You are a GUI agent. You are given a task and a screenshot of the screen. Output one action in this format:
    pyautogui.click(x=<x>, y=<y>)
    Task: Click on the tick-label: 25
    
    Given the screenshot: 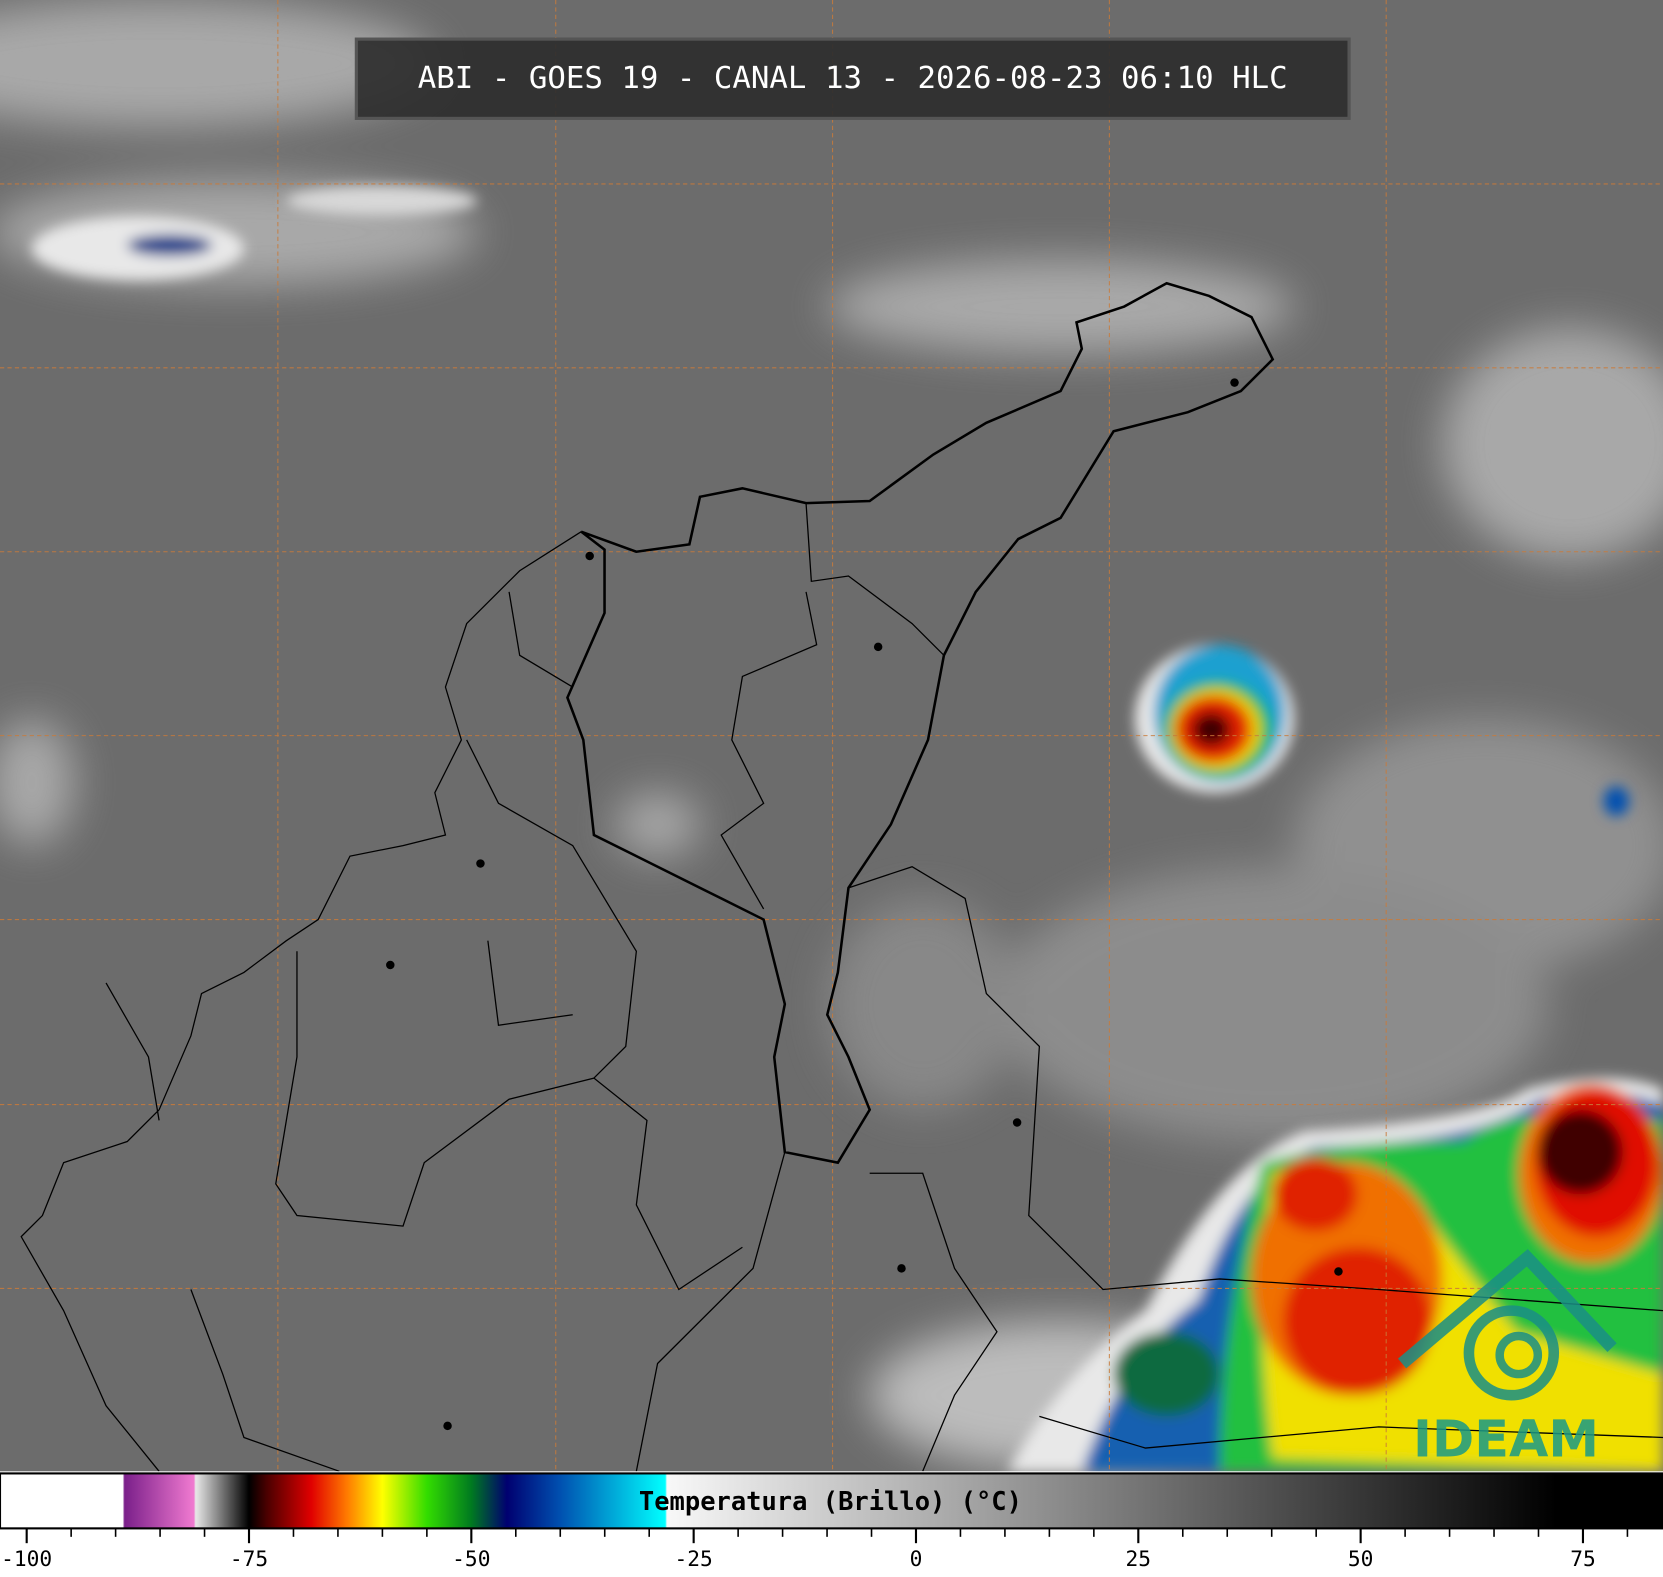 What is the action you would take?
    pyautogui.click(x=1139, y=1558)
    